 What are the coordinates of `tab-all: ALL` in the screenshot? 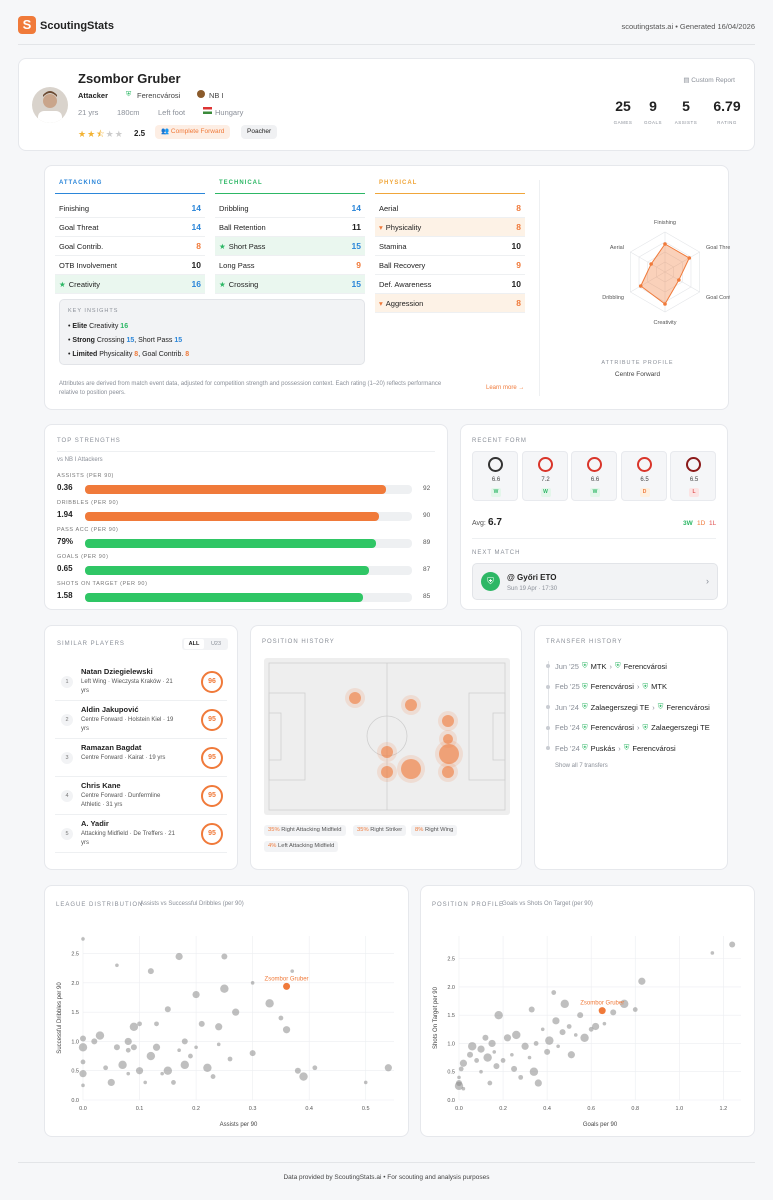 It's located at (194, 644).